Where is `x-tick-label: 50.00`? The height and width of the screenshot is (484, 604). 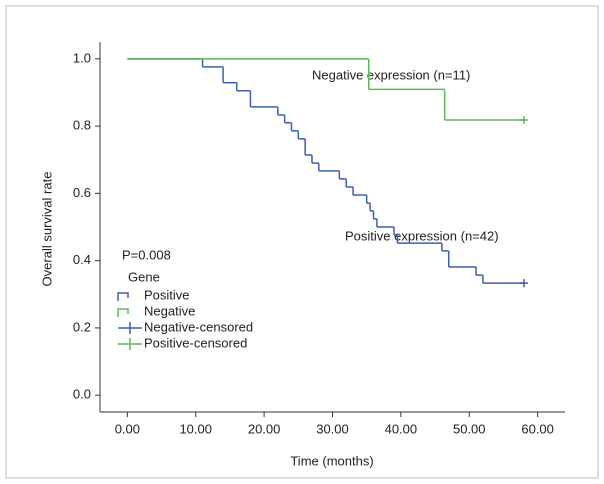 x-tick-label: 50.00 is located at coordinates (469, 428).